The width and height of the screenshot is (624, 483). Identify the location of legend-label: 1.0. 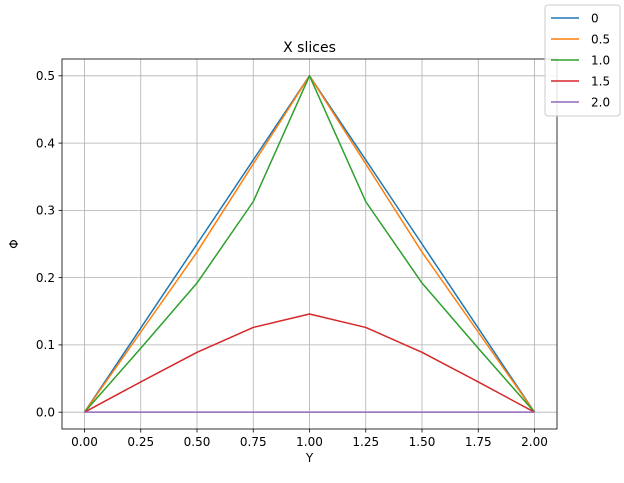
(600, 60).